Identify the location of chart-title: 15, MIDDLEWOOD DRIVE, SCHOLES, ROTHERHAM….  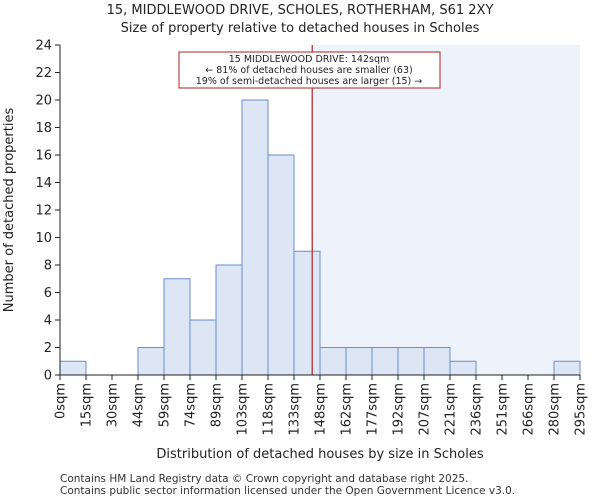
(300, 10).